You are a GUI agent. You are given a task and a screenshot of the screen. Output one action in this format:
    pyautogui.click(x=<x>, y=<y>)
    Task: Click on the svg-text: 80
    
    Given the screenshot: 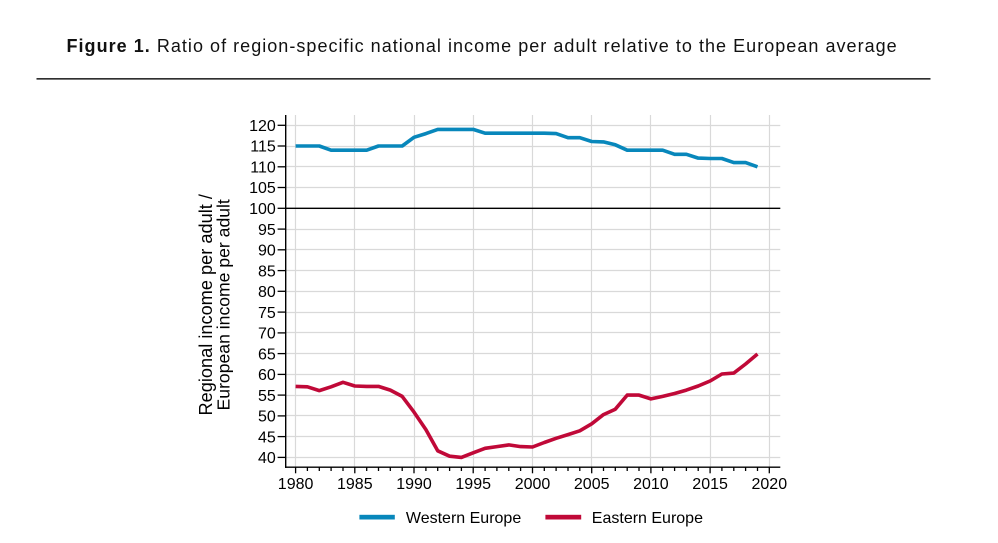 What is the action you would take?
    pyautogui.click(x=267, y=292)
    